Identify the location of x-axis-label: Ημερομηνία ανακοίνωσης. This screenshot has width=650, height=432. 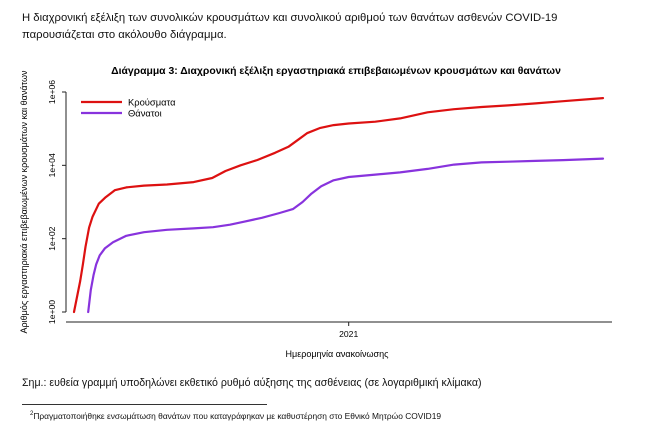
(338, 354).